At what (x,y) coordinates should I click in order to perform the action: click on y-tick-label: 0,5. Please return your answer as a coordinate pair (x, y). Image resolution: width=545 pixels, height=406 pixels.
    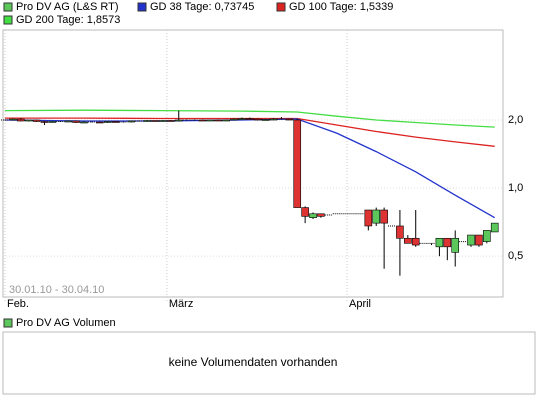
    Looking at the image, I should click on (515, 256).